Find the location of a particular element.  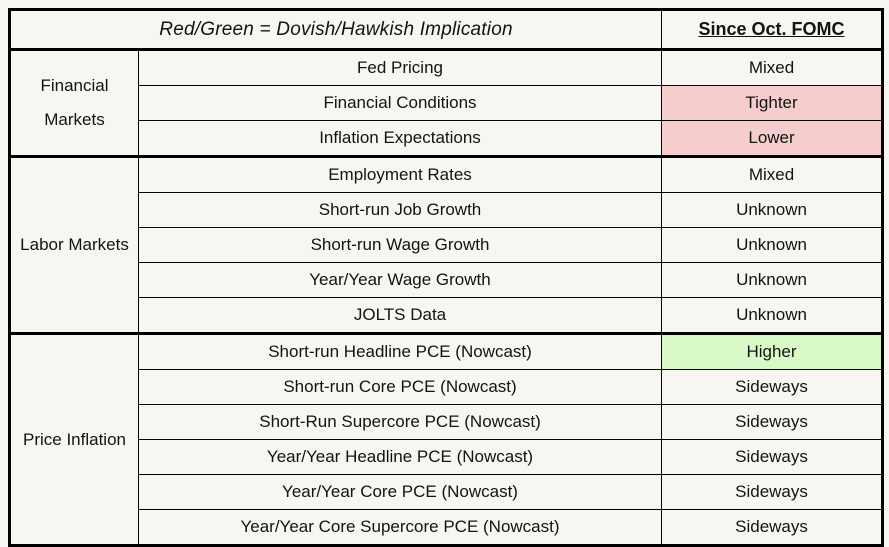

indicator-cell: Year/Year Wage Growth is located at coordinates (400, 280).